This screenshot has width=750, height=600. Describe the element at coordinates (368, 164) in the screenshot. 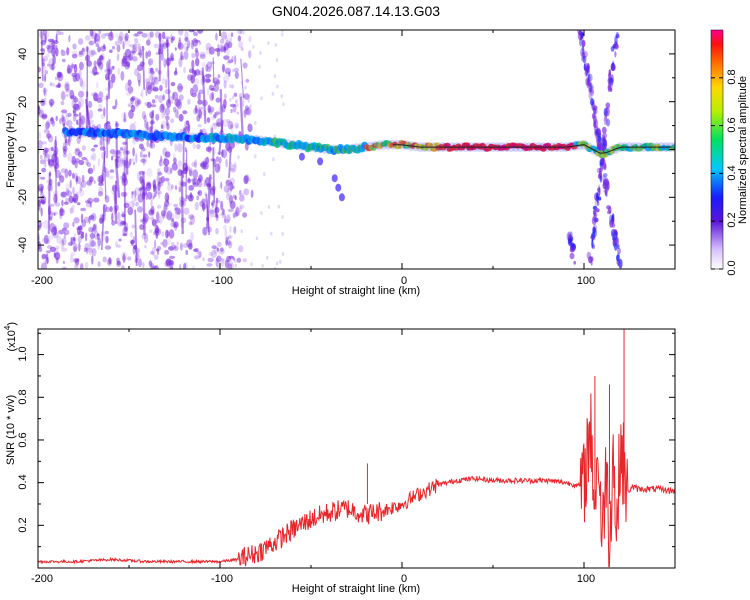

I see `spectrogram-ridge` at that location.